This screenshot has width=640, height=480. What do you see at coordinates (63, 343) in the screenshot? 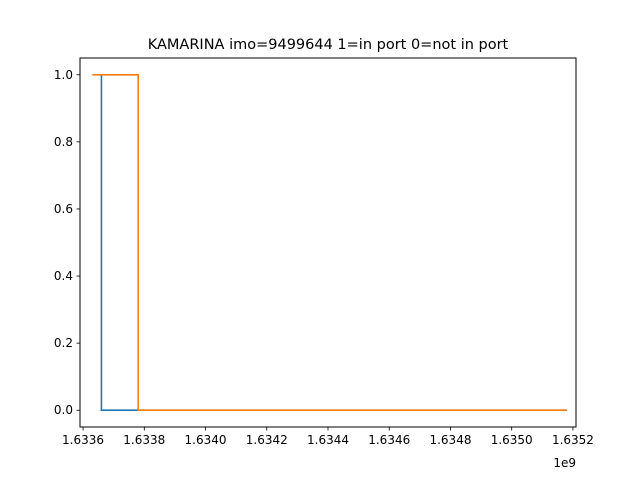
I see `y-tick-label: 0.2` at bounding box center [63, 343].